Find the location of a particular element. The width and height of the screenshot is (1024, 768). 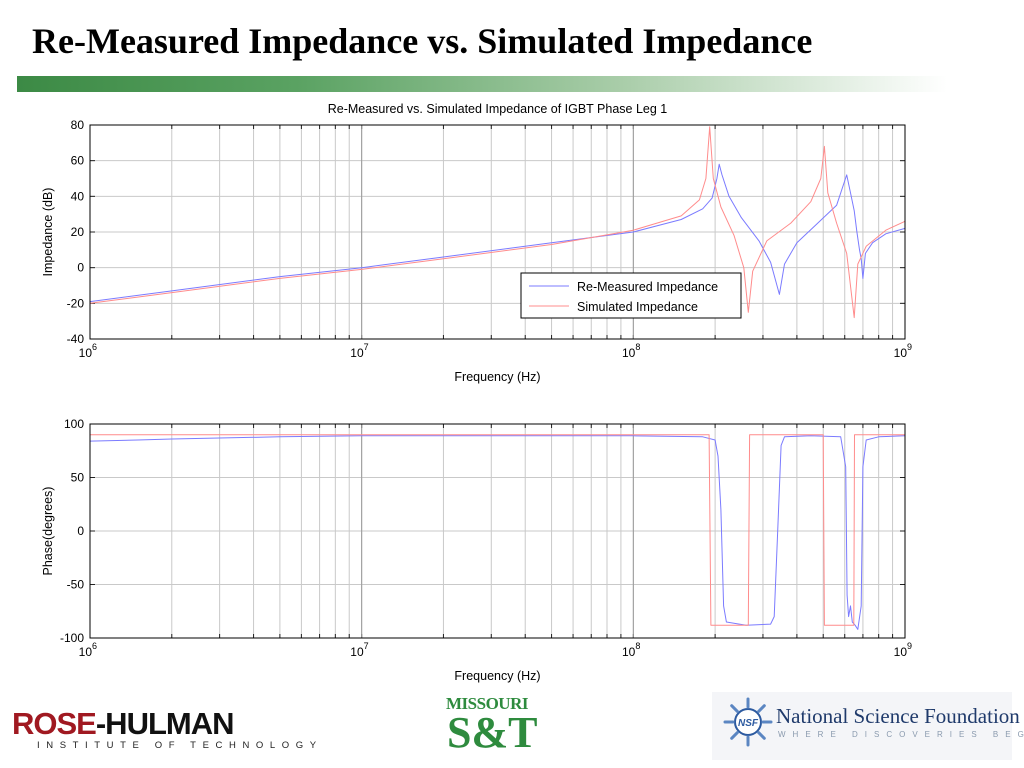

y-tick-label: -40 is located at coordinates (76, 339).